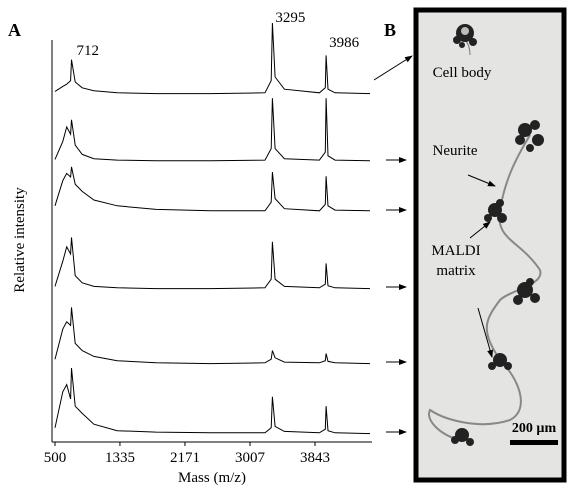 The image size is (568, 488). Describe the element at coordinates (185, 458) in the screenshot. I see `x-tick-label: 2171` at that location.